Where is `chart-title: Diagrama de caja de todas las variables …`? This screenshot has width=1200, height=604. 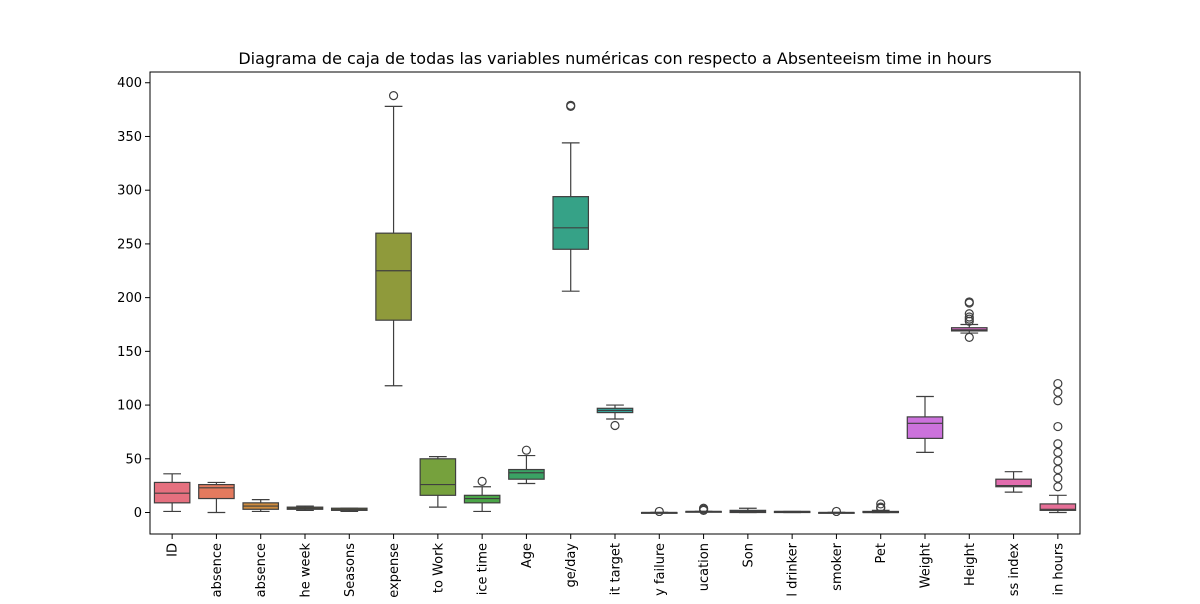 chart-title: Diagrama de caja de todas las variables … is located at coordinates (614, 58).